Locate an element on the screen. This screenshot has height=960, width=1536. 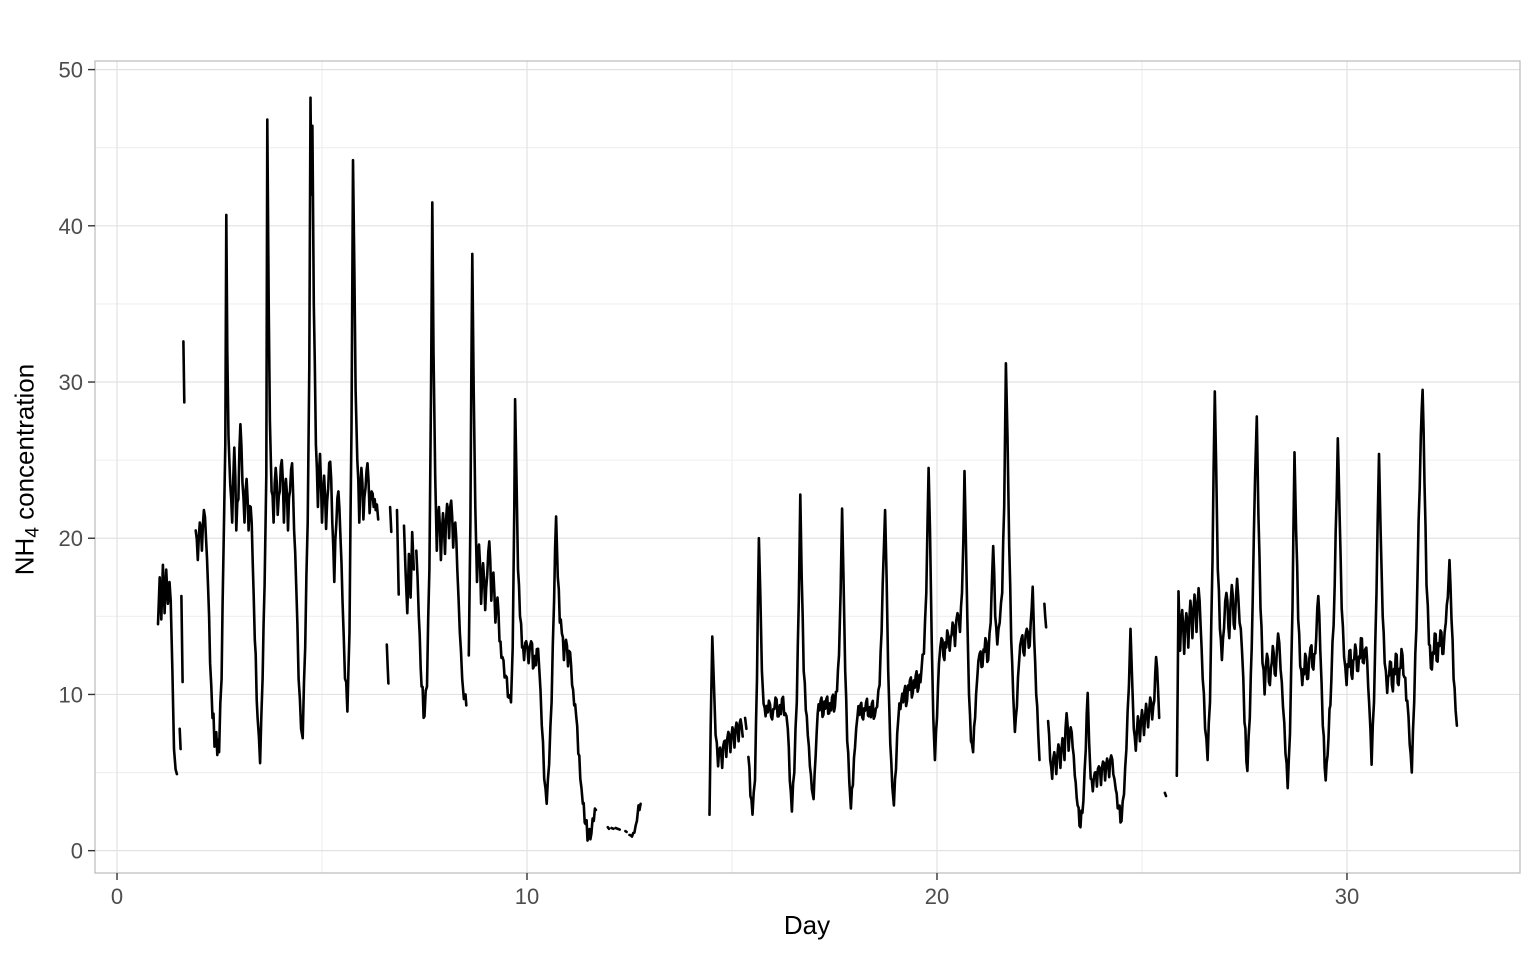
y-tick-label: 10 is located at coordinates (71, 694).